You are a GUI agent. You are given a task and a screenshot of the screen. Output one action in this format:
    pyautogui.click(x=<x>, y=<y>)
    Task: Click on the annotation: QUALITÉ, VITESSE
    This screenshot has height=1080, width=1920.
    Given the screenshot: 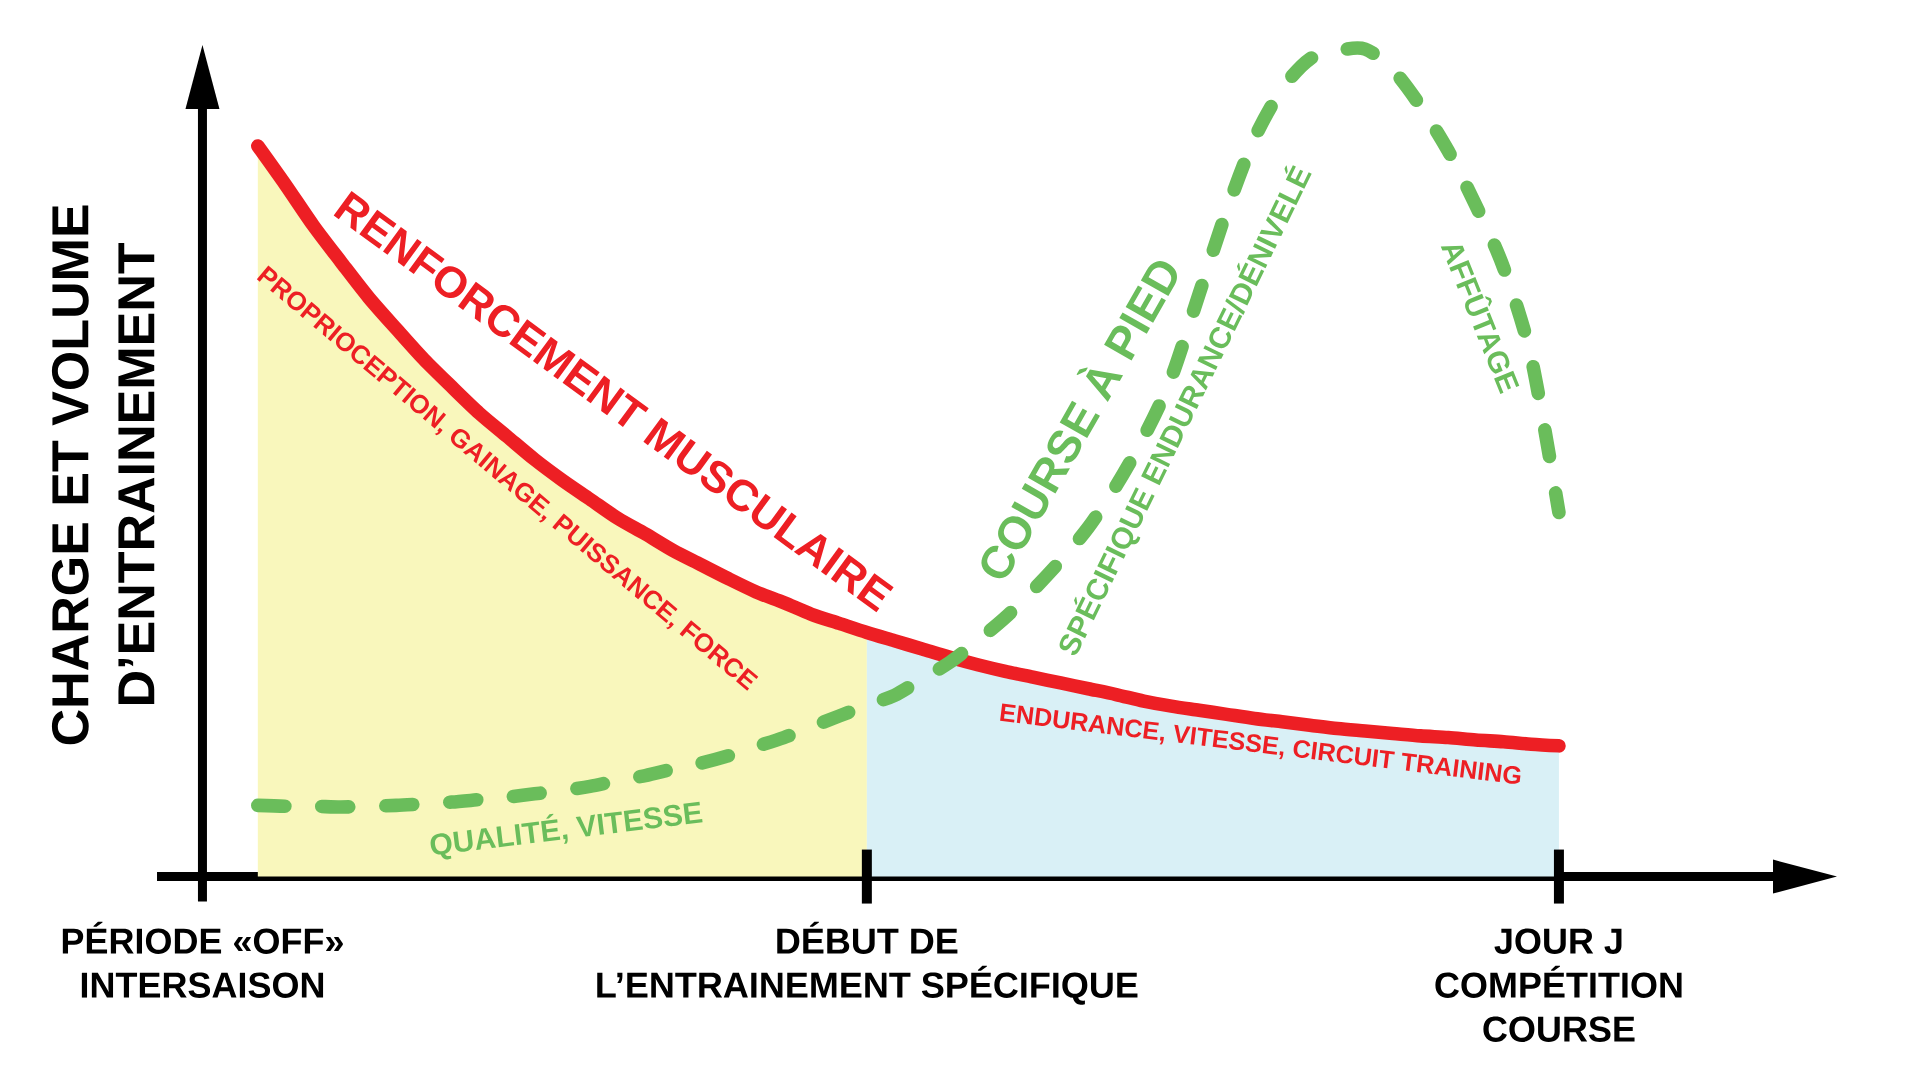 What is the action you would take?
    pyautogui.click(x=566, y=830)
    